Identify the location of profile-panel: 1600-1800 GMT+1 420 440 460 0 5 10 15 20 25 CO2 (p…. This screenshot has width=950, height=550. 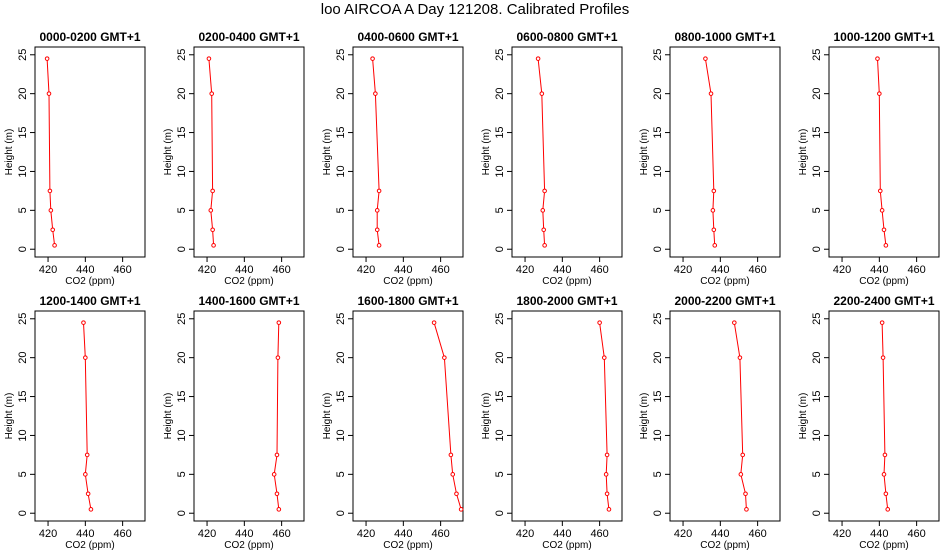
(393, 422).